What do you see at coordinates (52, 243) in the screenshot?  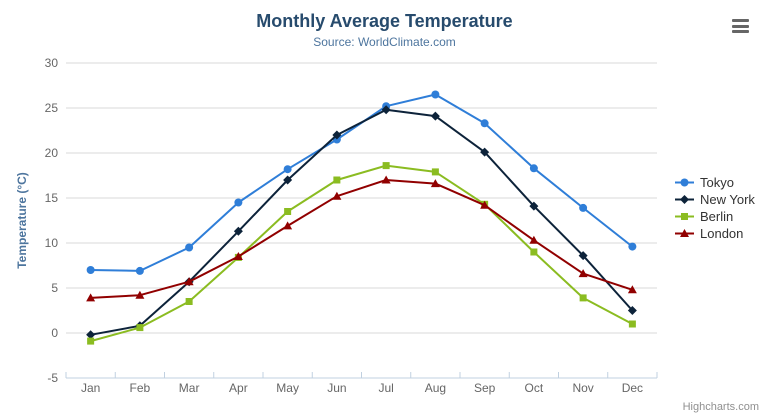 I see `svg-text: 10` at bounding box center [52, 243].